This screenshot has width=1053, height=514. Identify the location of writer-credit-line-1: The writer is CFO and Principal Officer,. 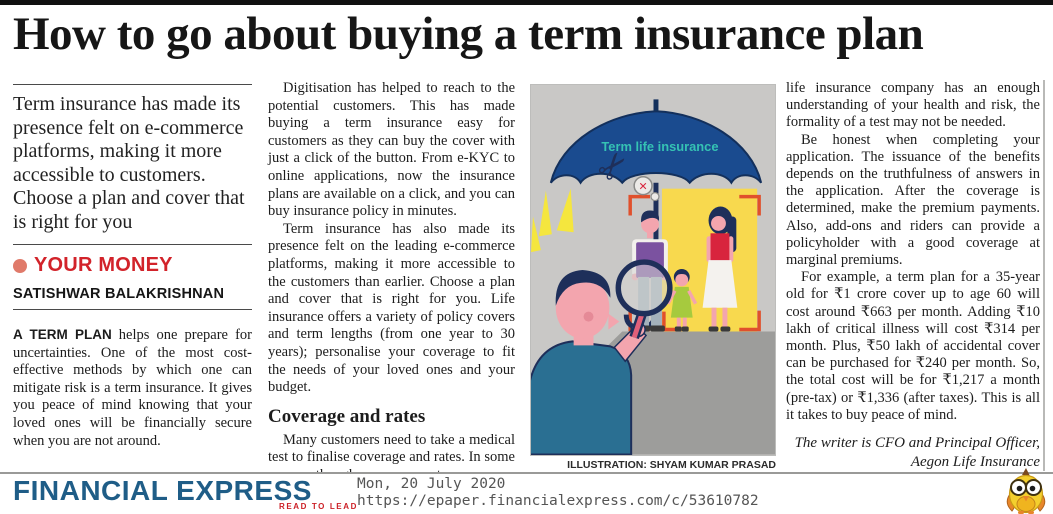
(917, 443).